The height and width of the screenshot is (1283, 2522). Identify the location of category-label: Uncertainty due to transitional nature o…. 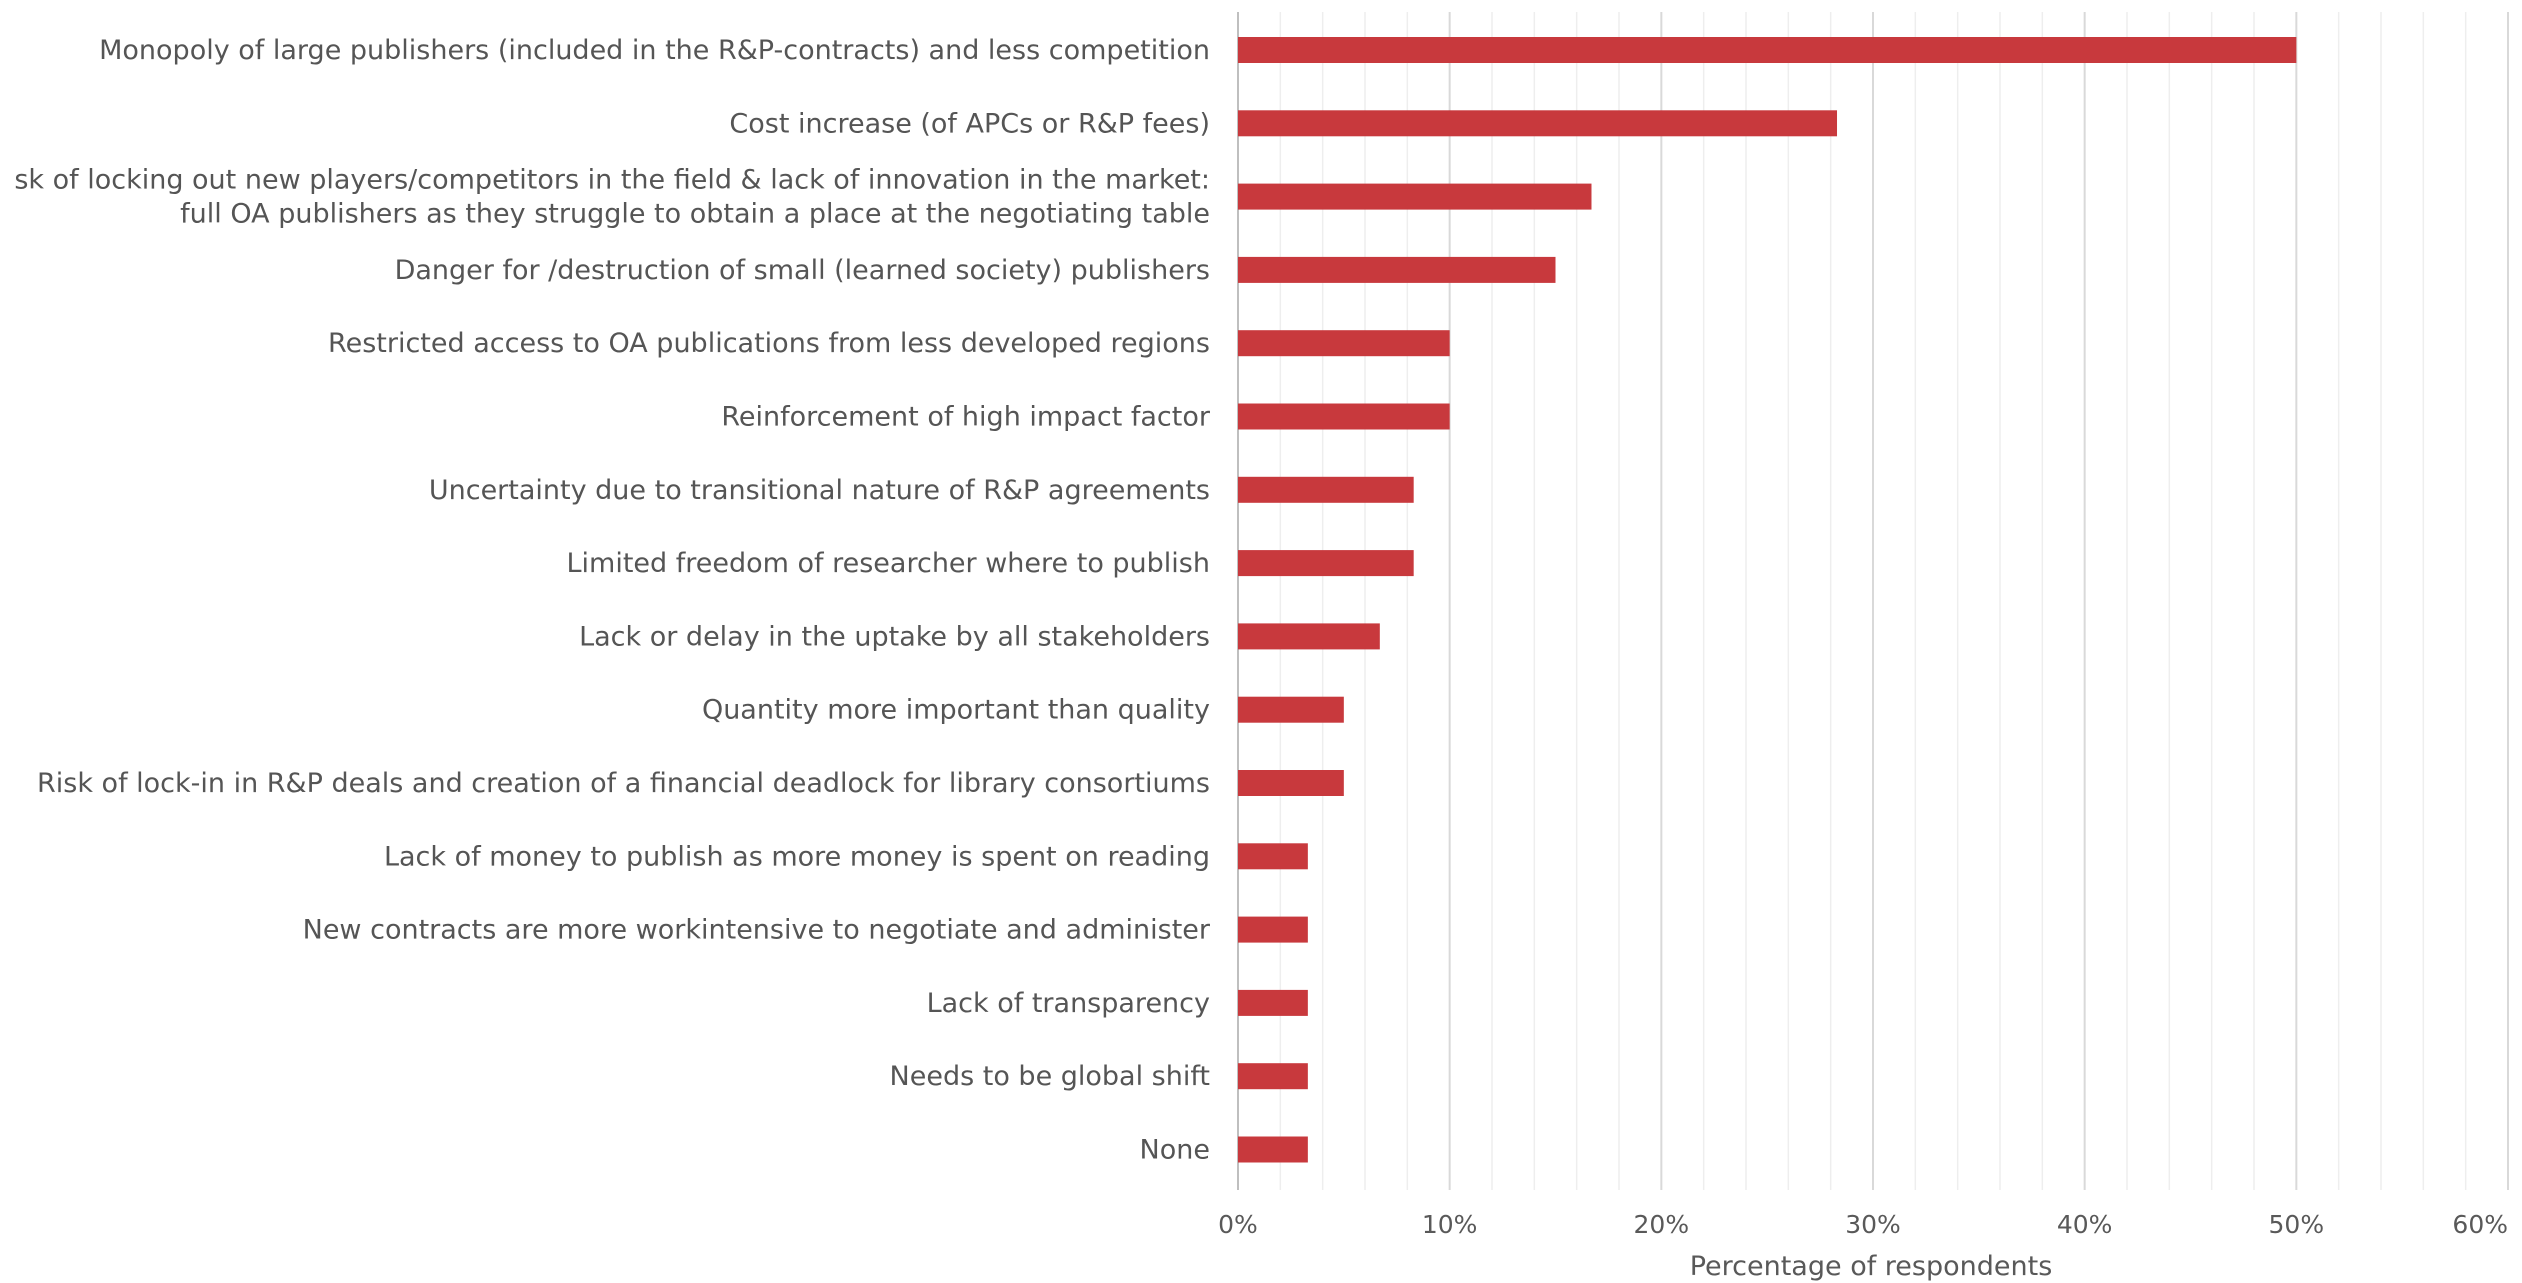
(819, 490).